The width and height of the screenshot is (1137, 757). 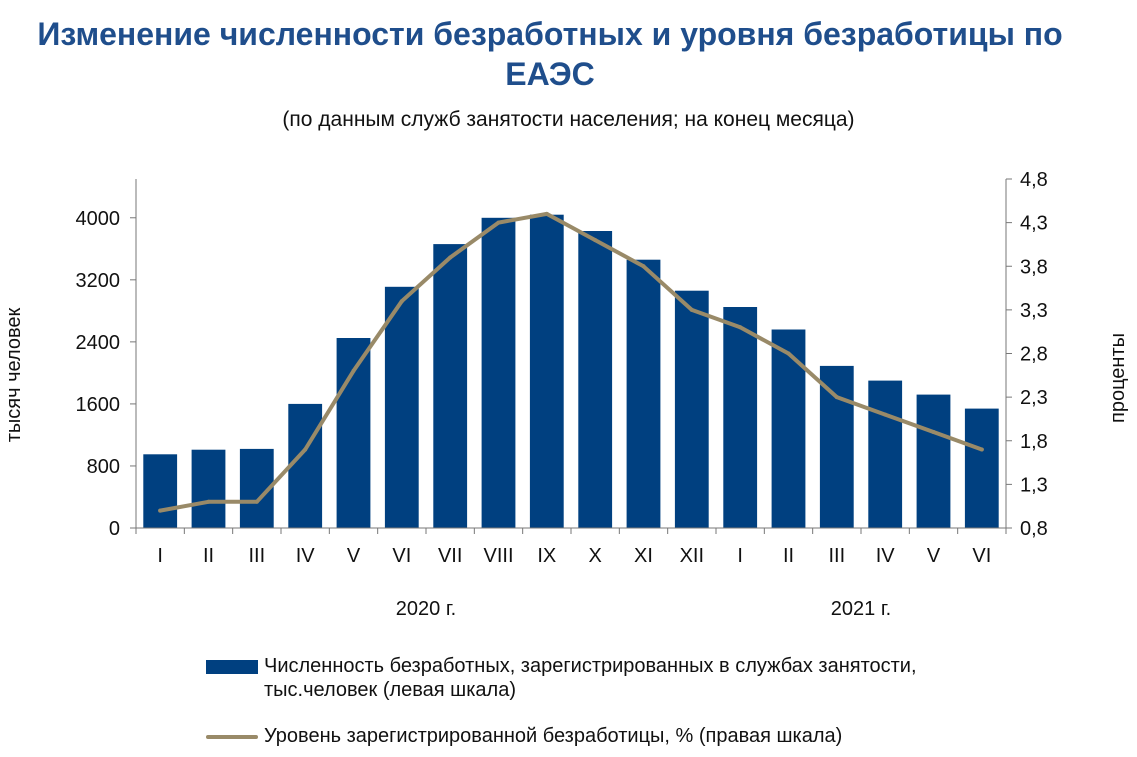 I want to click on right-tick-label-3: 2,3, so click(x=1034, y=398).